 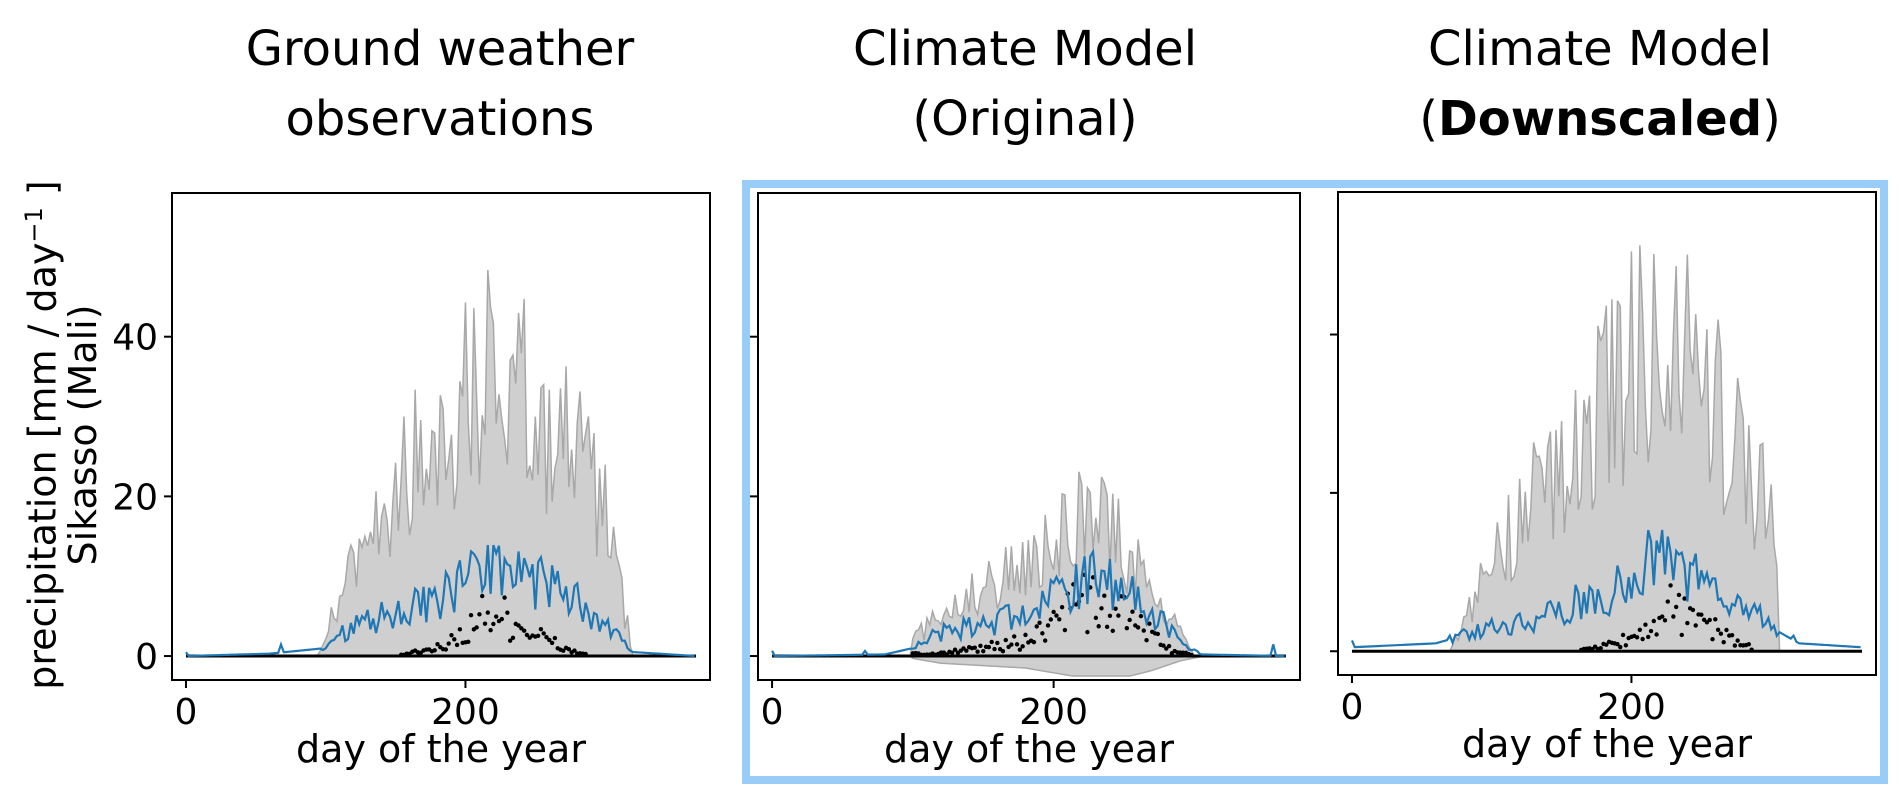 What do you see at coordinates (1025, 49) in the screenshot?
I see `title-line-1: Climate Model` at bounding box center [1025, 49].